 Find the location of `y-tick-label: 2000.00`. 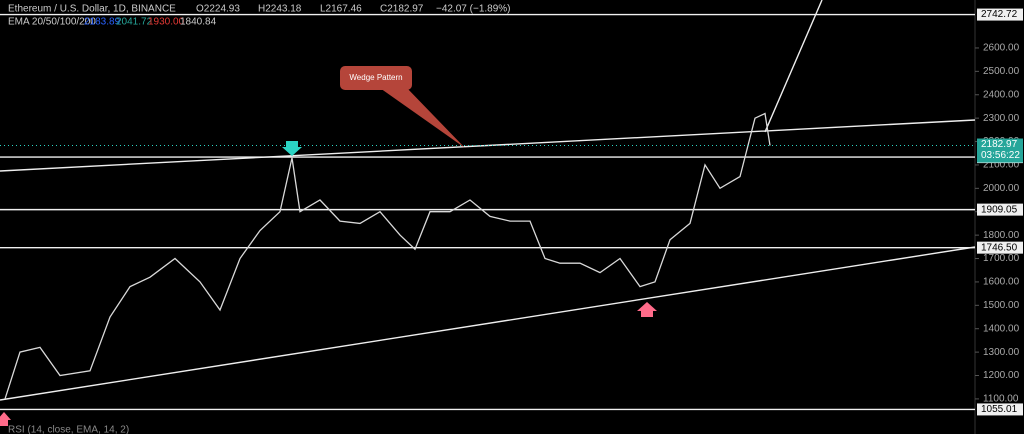

y-tick-label: 2000.00 is located at coordinates (1001, 188).